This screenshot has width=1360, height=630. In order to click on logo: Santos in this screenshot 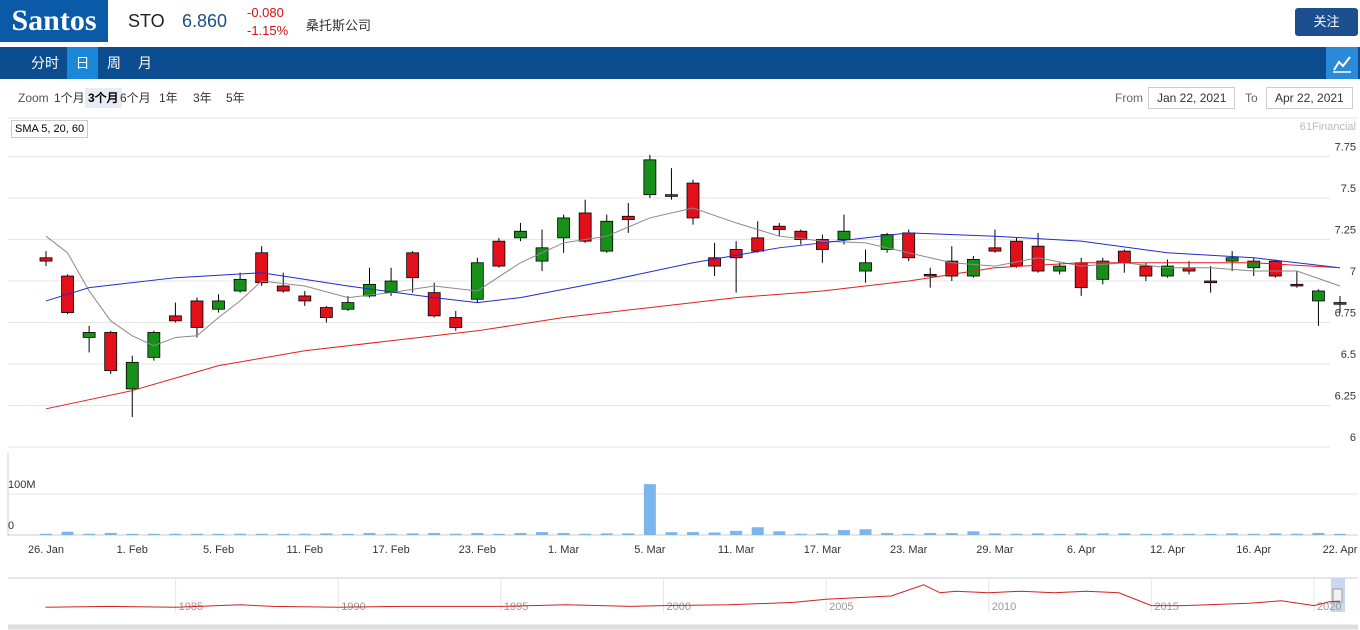, I will do `click(54, 21)`.